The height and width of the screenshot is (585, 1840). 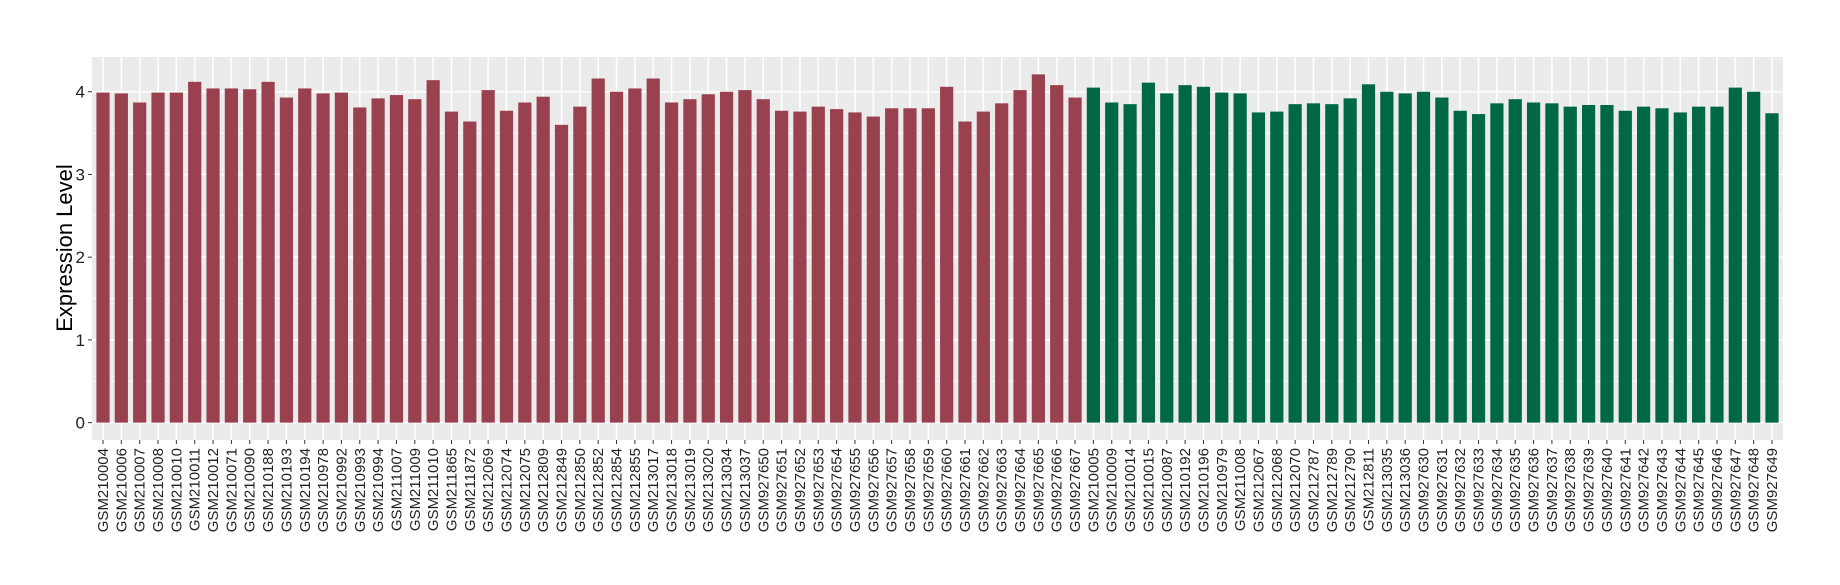 I want to click on x-tick-label: GSM927663, so click(x=1002, y=490).